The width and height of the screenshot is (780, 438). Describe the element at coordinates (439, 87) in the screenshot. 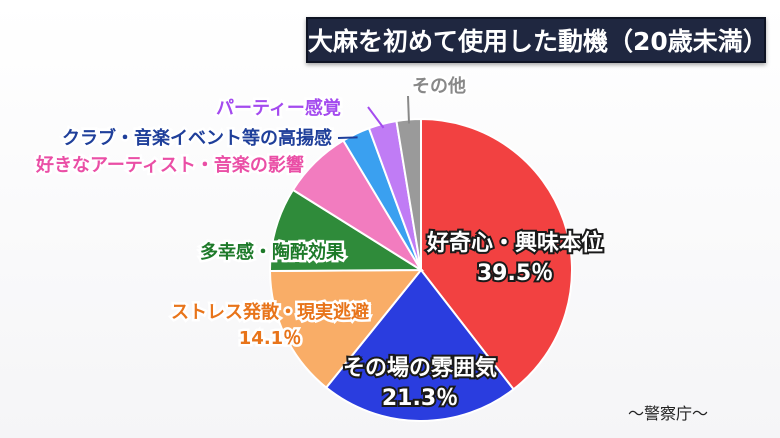

I see `slice-label-other: その他` at that location.